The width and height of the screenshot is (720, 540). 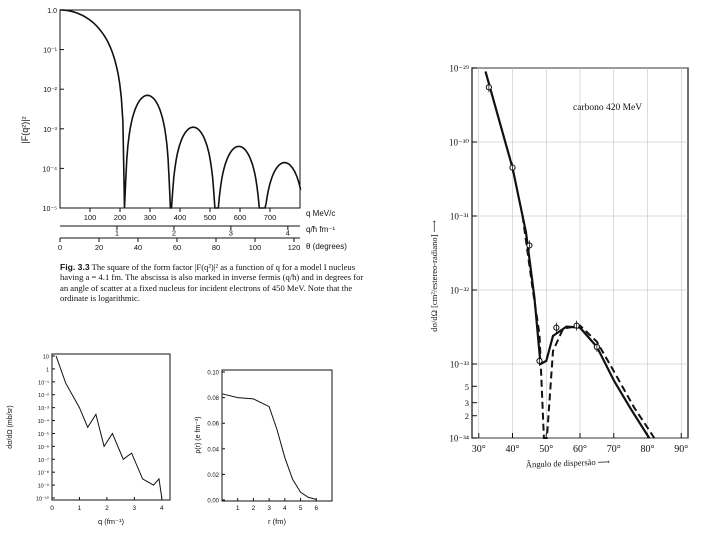 What do you see at coordinates (648, 449) in the screenshot?
I see `carbon-xtick-label: 80°` at bounding box center [648, 449].